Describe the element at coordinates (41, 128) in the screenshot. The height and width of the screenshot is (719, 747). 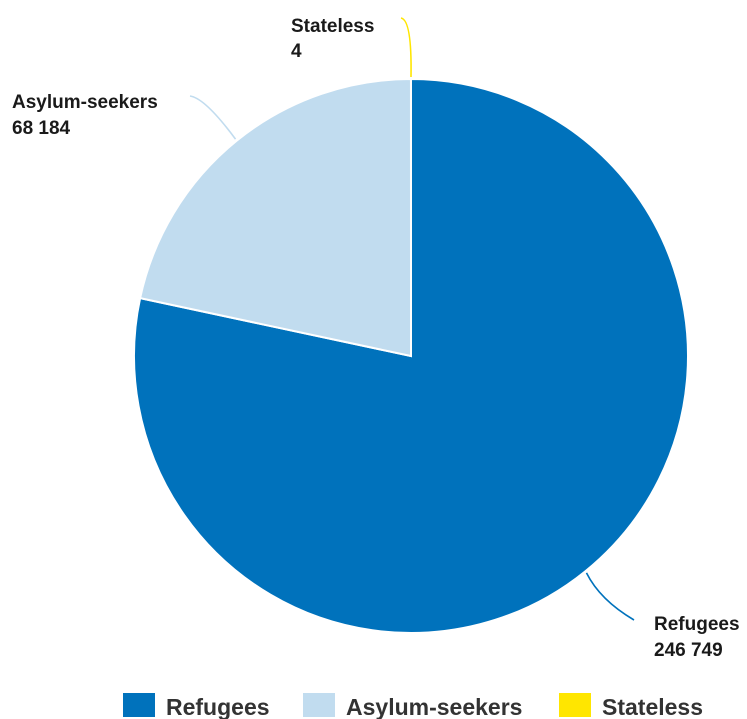
I see `callout-value-asylum-seekers: 68 184` at that location.